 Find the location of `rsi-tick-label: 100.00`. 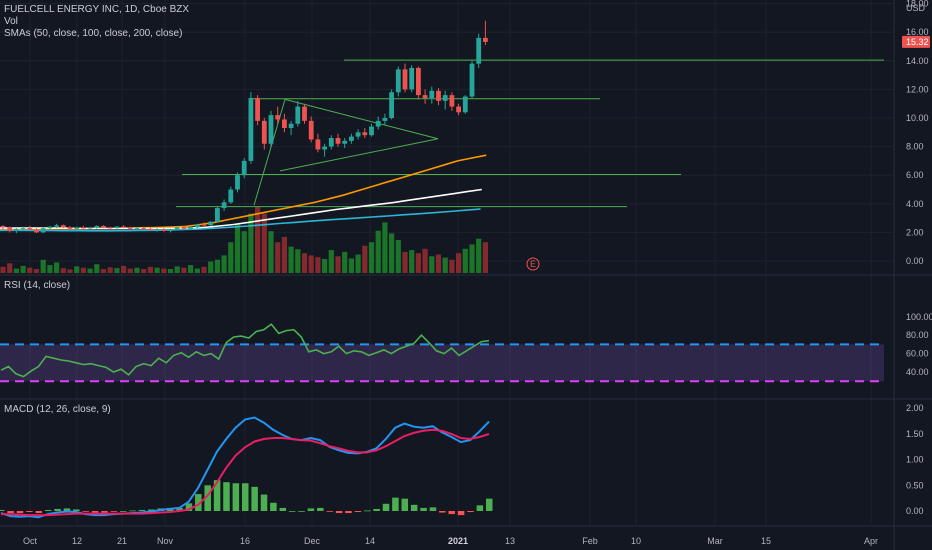

rsi-tick-label: 100.00 is located at coordinates (919, 317).